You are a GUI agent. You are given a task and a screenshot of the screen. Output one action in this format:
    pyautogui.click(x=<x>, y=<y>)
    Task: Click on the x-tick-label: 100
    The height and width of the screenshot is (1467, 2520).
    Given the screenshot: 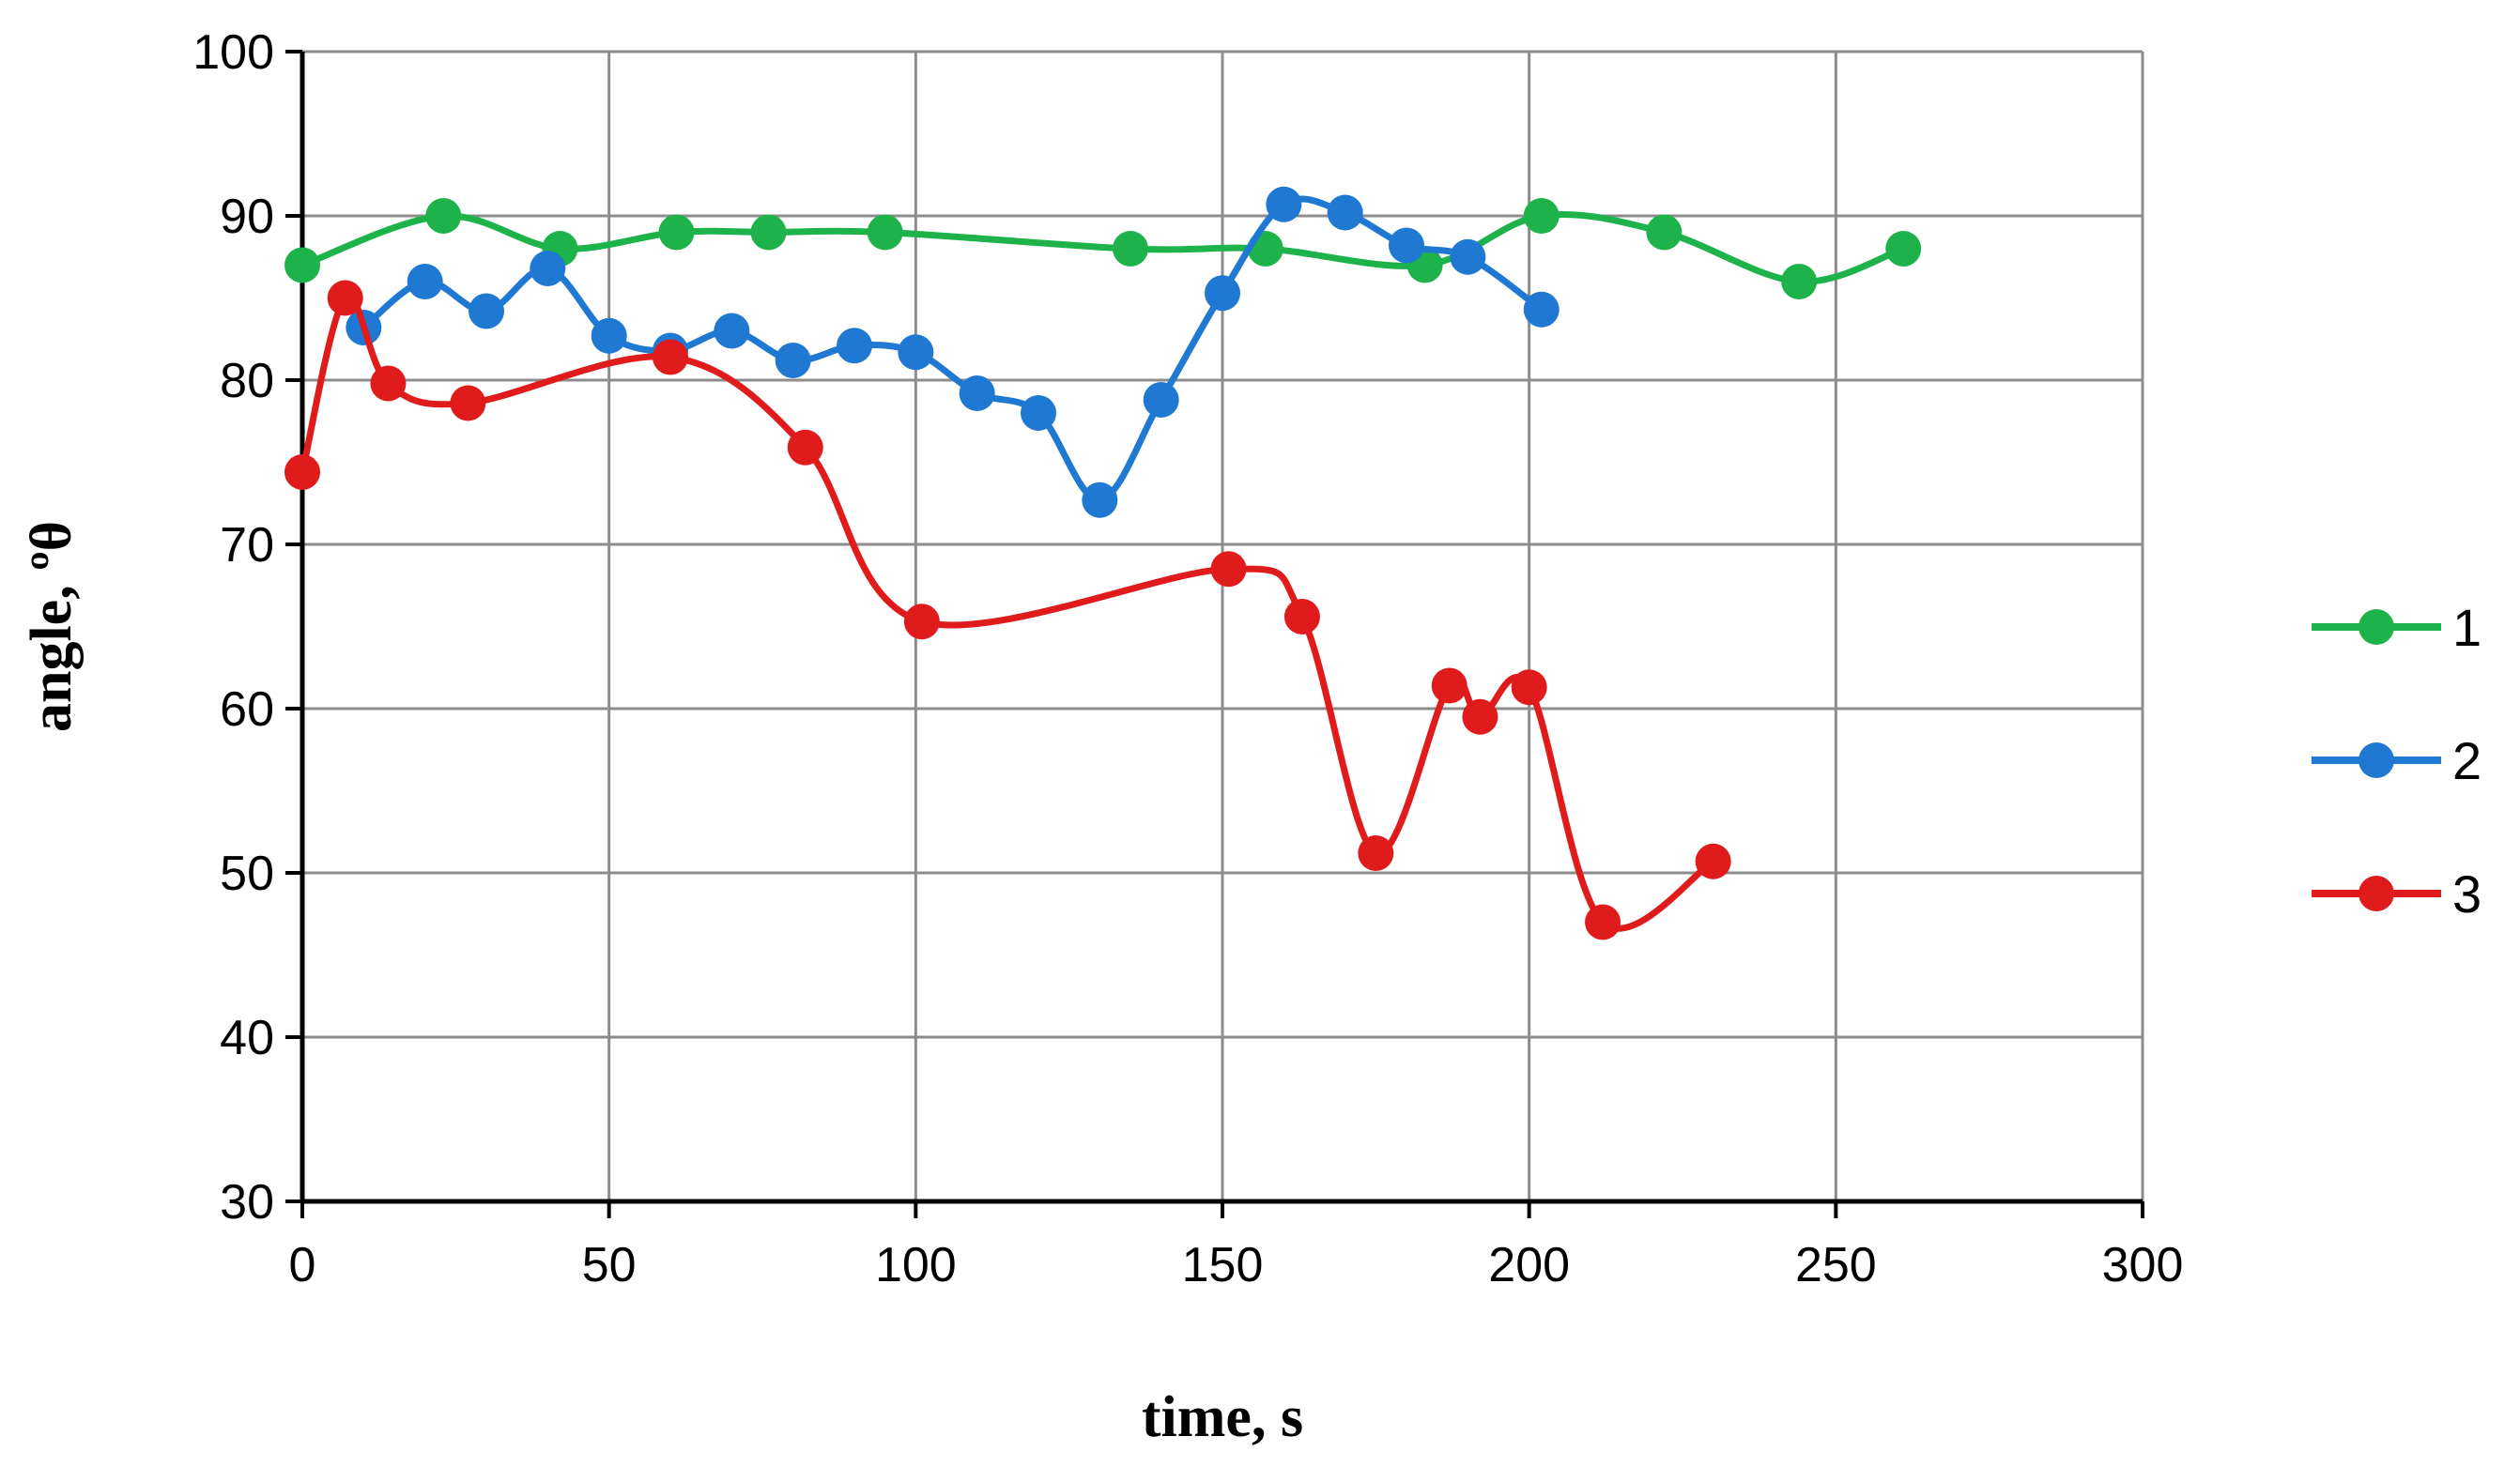 What is the action you would take?
    pyautogui.click(x=916, y=1265)
    